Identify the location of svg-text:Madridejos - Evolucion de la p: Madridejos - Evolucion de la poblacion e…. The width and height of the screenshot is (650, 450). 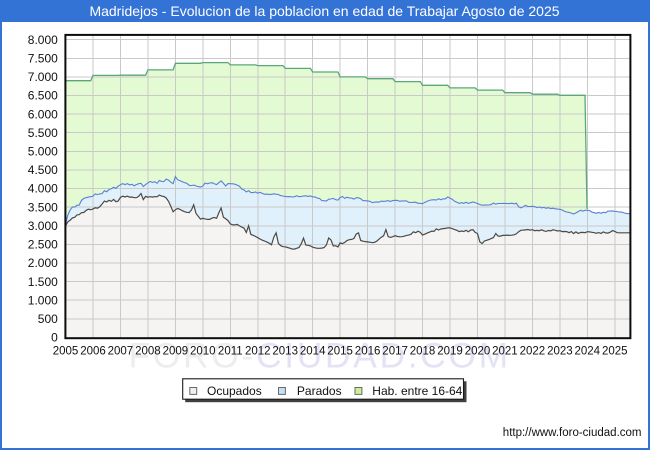
(324, 11).